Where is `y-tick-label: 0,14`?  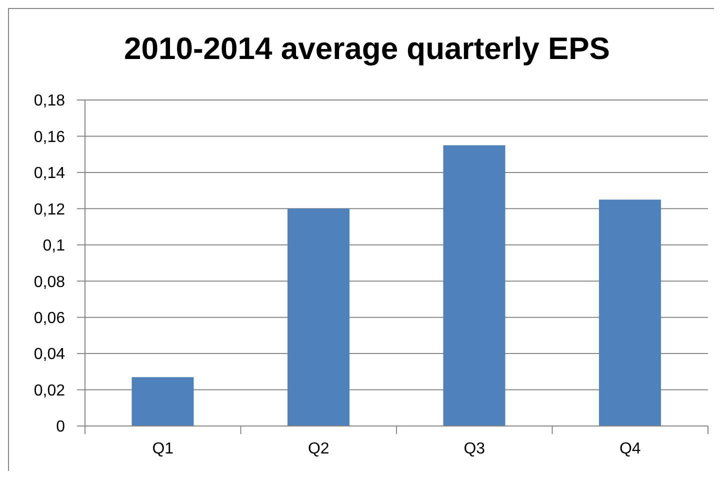
y-tick-label: 0,14 is located at coordinates (50, 173).